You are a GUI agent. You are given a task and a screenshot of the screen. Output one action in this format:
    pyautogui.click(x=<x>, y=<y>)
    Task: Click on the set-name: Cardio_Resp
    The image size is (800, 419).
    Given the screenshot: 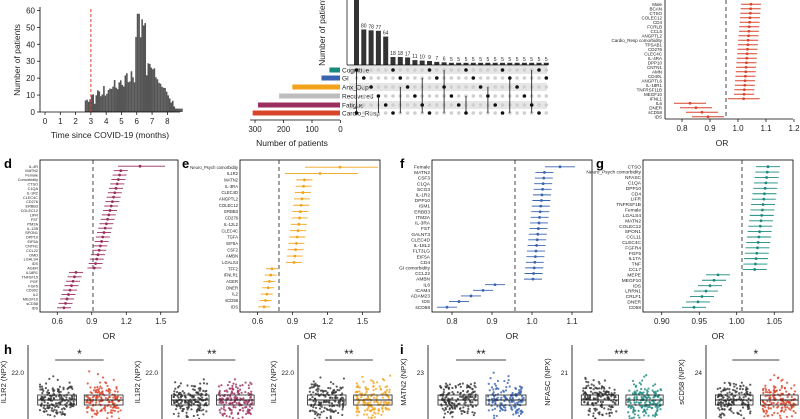 What is the action you would take?
    pyautogui.click(x=361, y=114)
    